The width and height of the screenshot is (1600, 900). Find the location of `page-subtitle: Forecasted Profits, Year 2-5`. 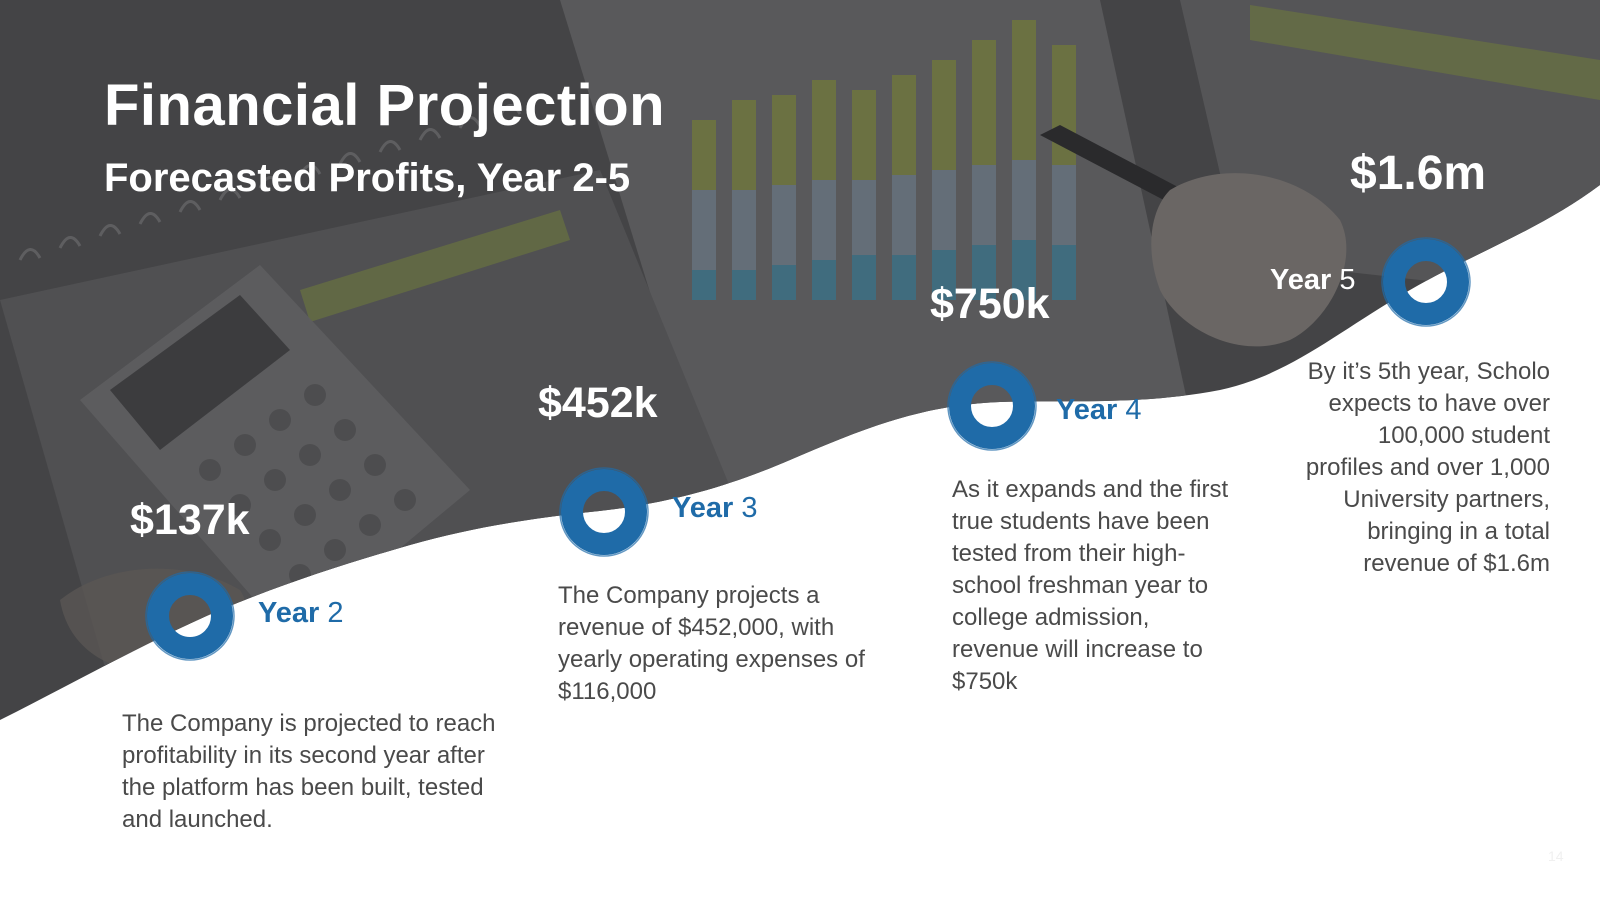

page-subtitle: Forecasted Profits, Year 2-5 is located at coordinates (367, 178).